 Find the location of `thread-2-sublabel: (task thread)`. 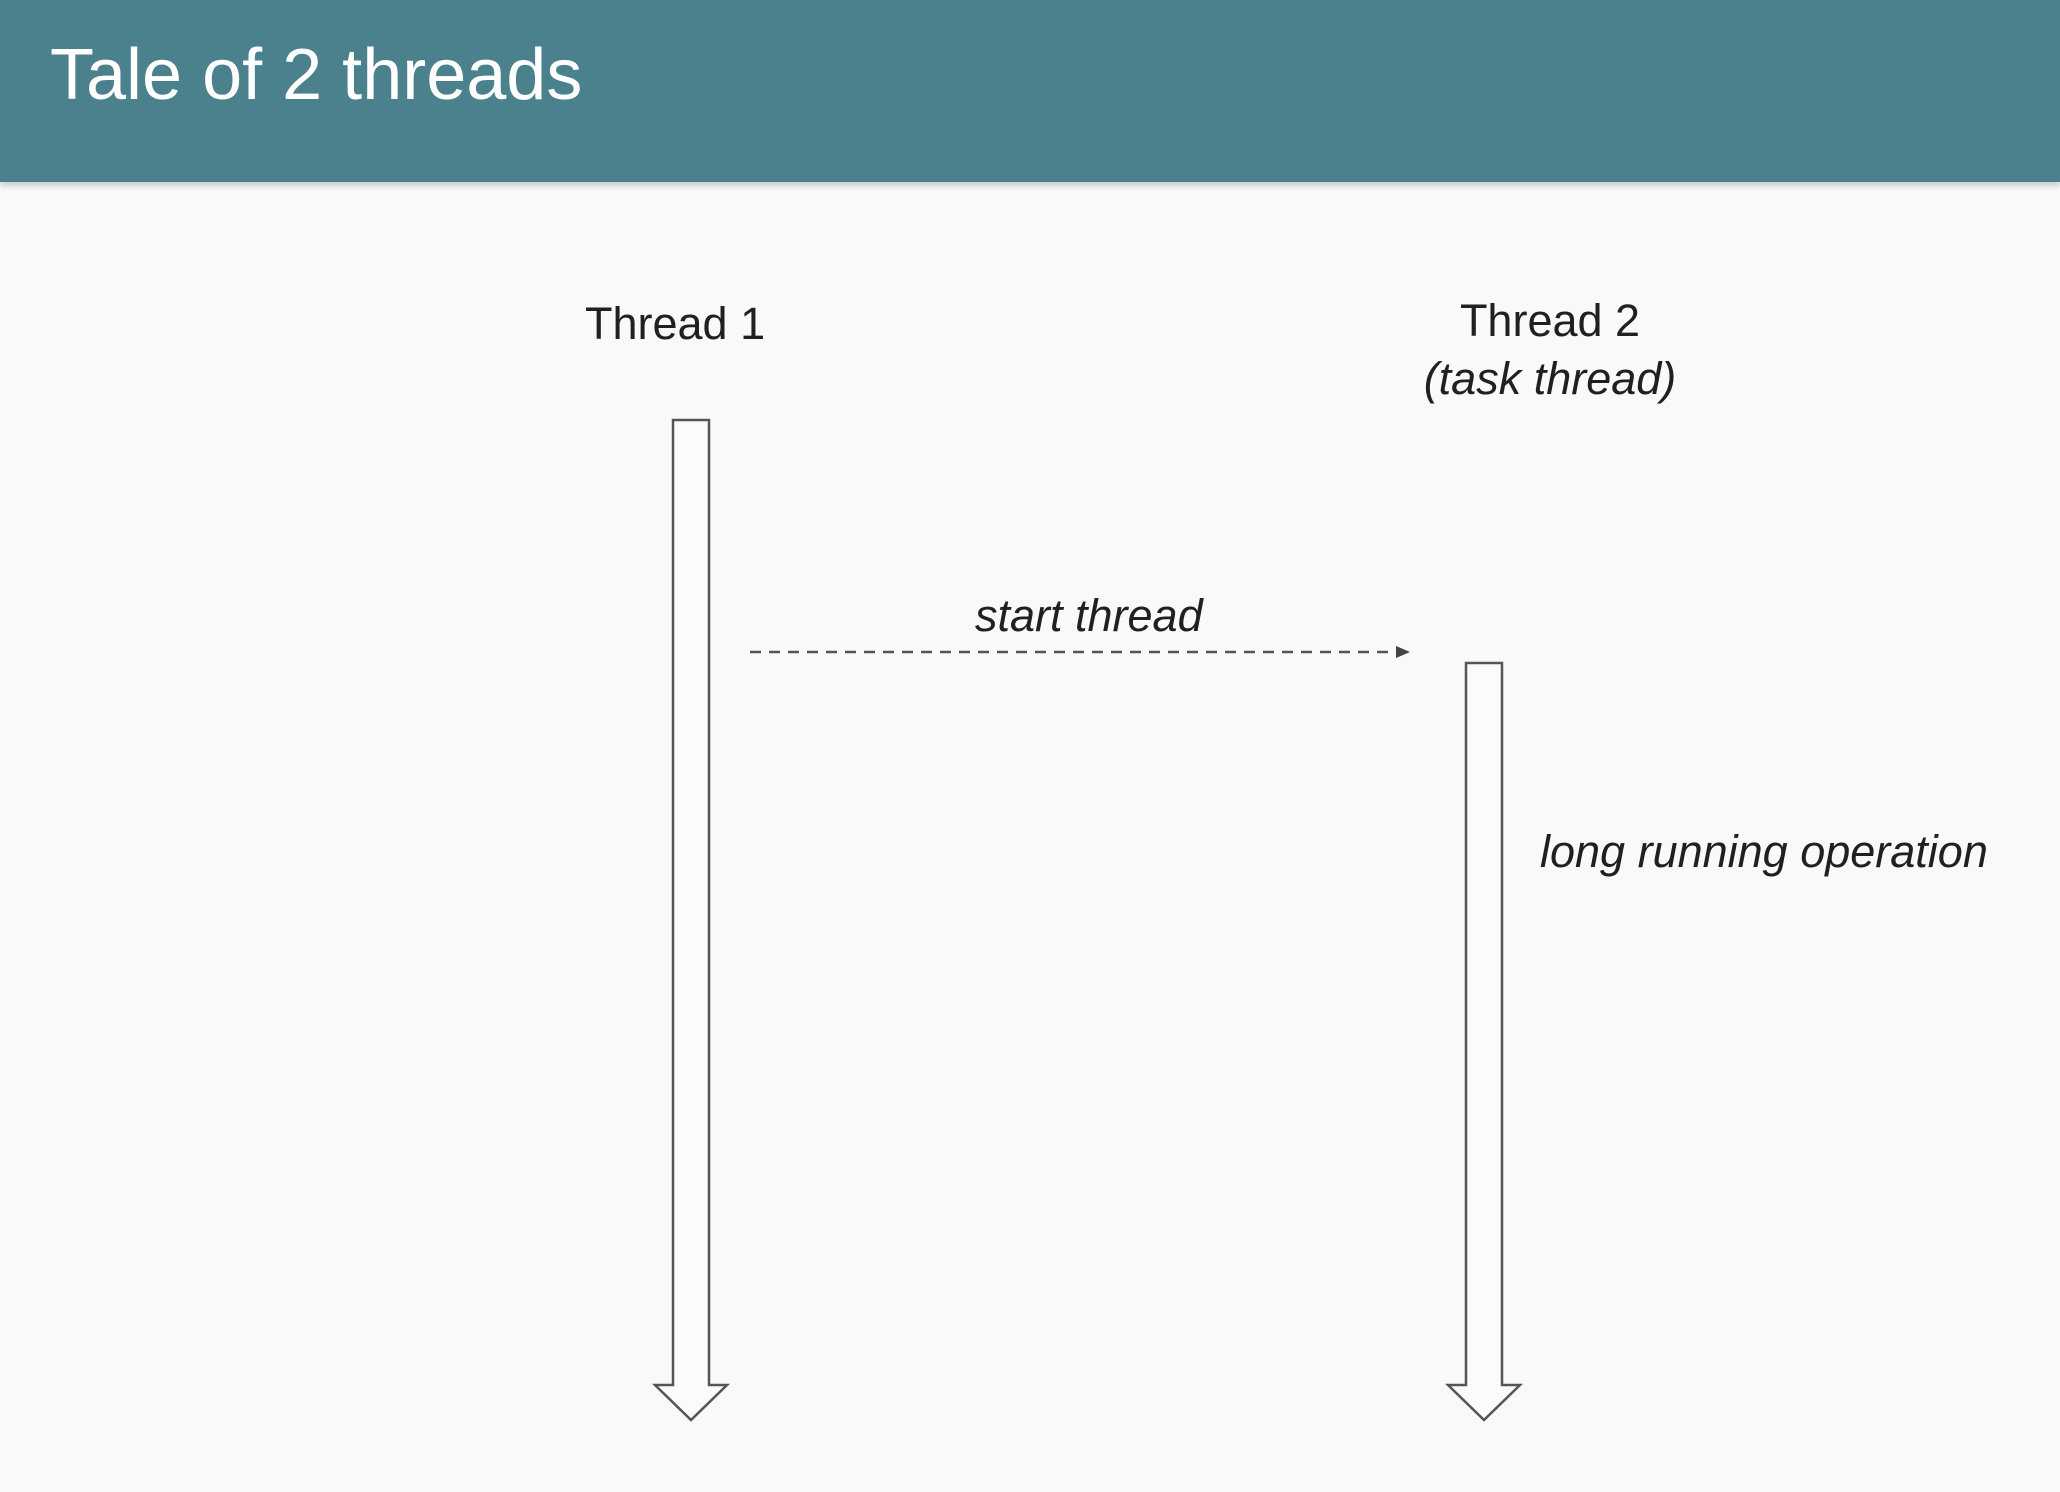

thread-2-sublabel: (task thread) is located at coordinates (1550, 378).